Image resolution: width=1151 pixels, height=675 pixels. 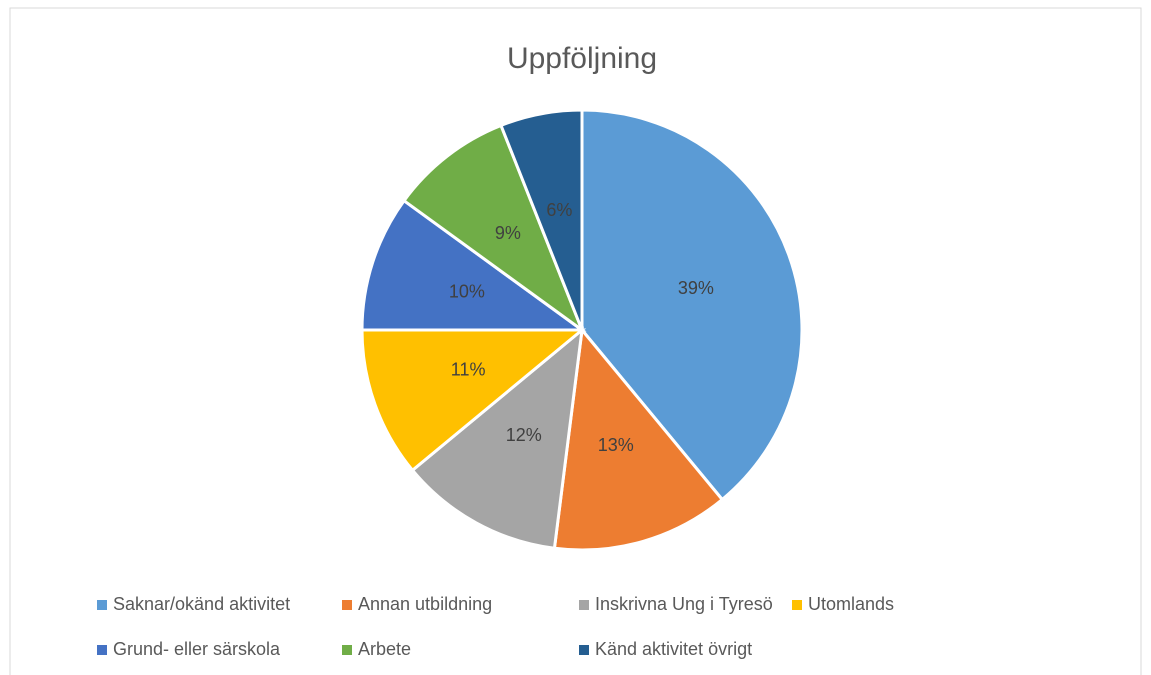 I want to click on legend-label: Arbete, so click(x=384, y=649).